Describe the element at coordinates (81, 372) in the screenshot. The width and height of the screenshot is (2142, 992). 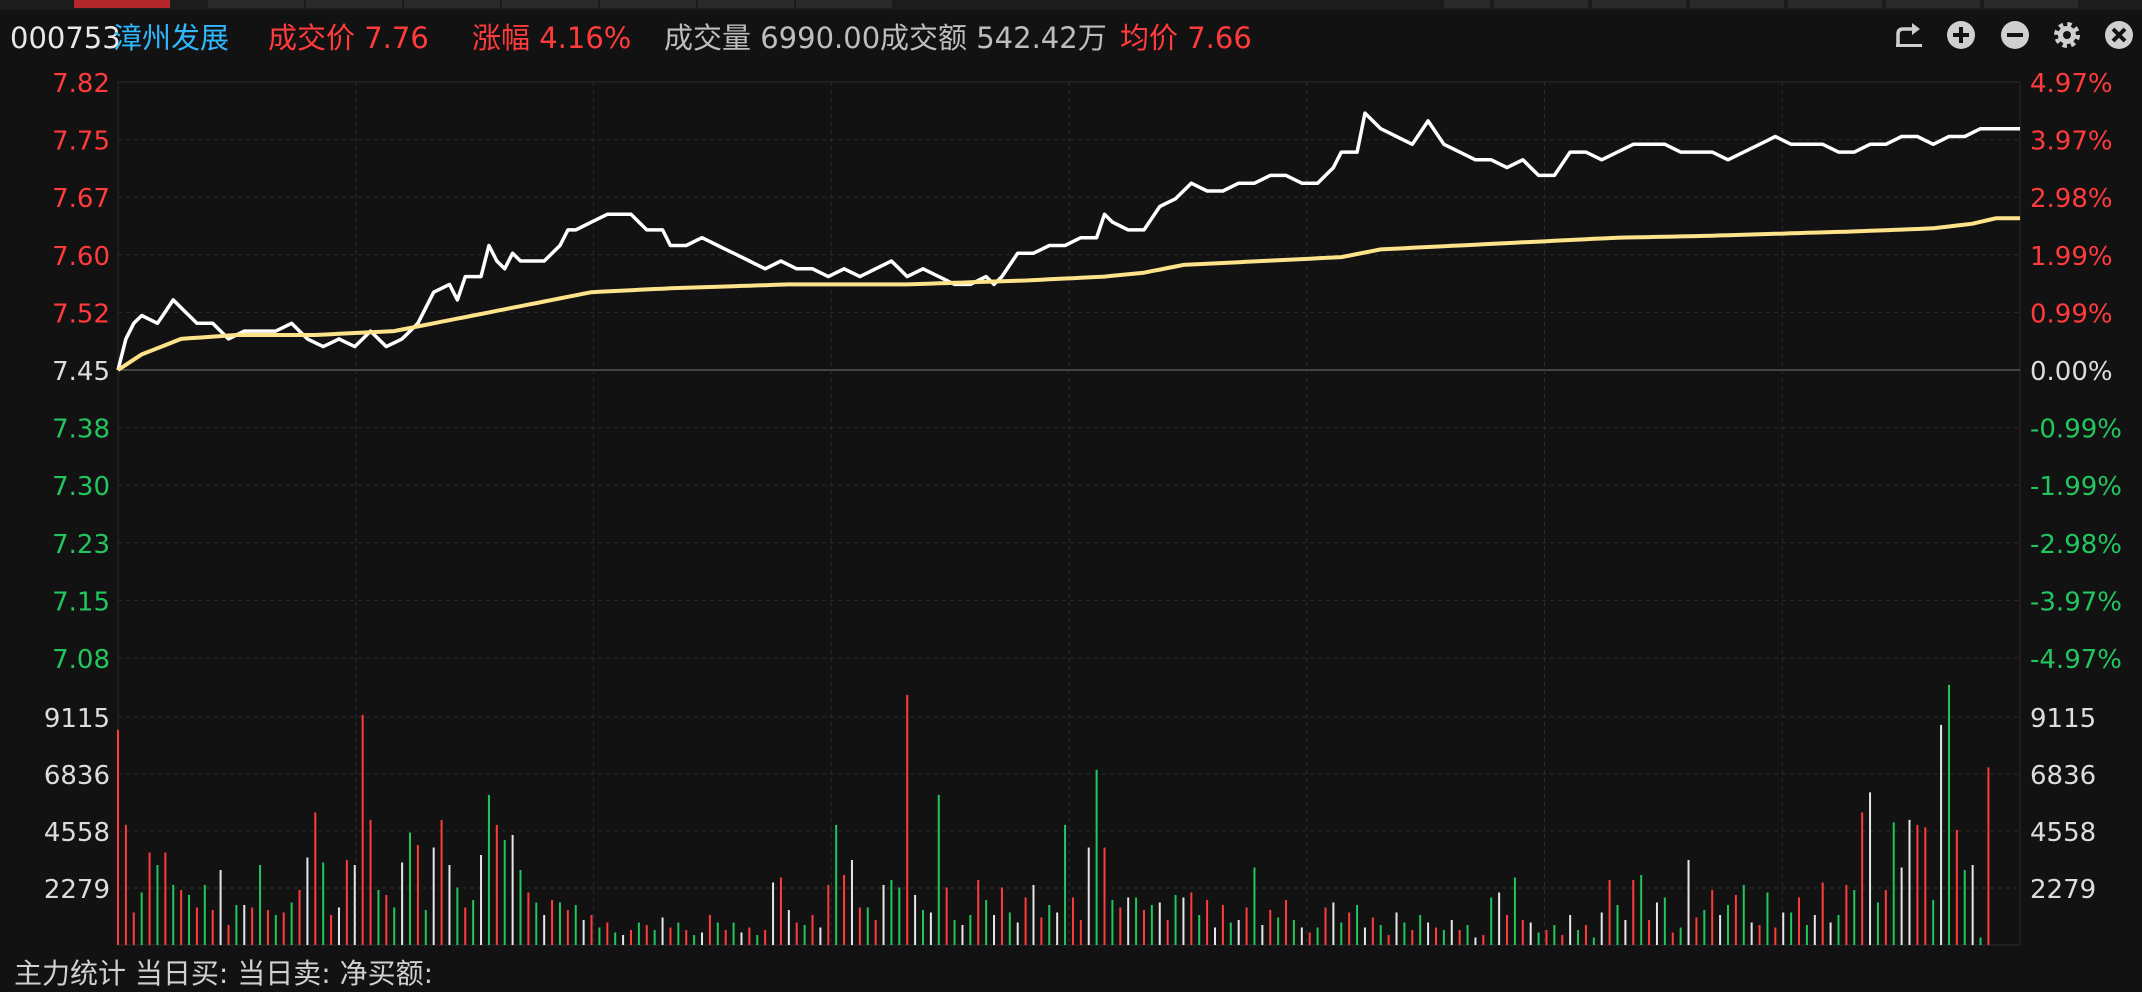
I see `price-axis-label: 7.45` at that location.